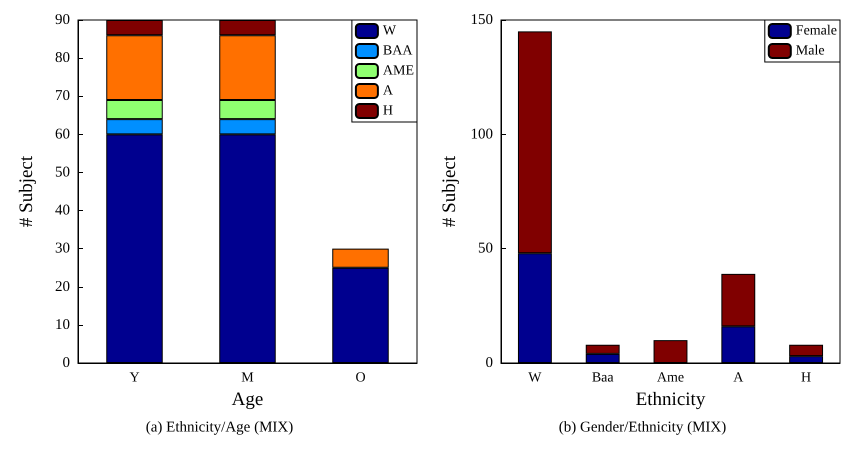 The height and width of the screenshot is (449, 862). Describe the element at coordinates (62, 286) in the screenshot. I see `y-tick-label: 20` at that location.